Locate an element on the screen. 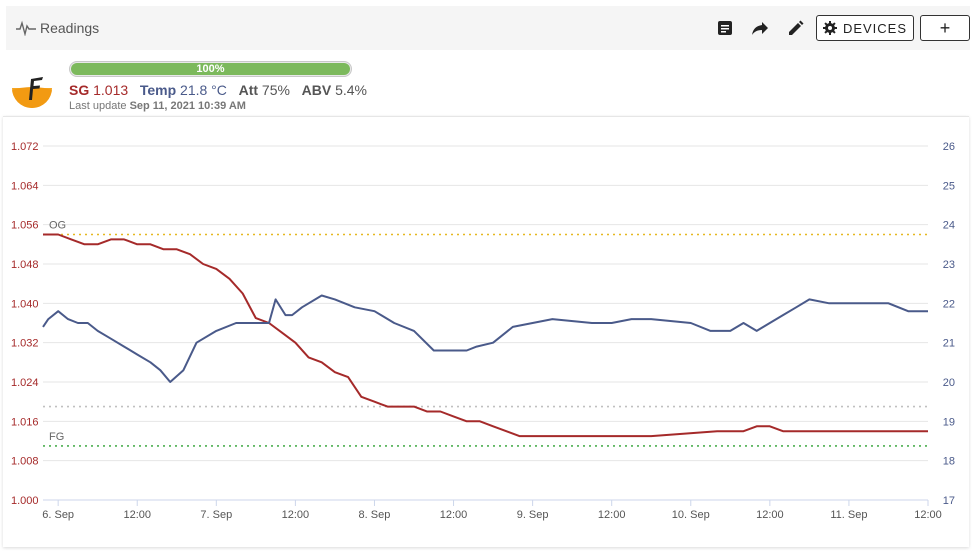  pulse-icon is located at coordinates (26, 28).